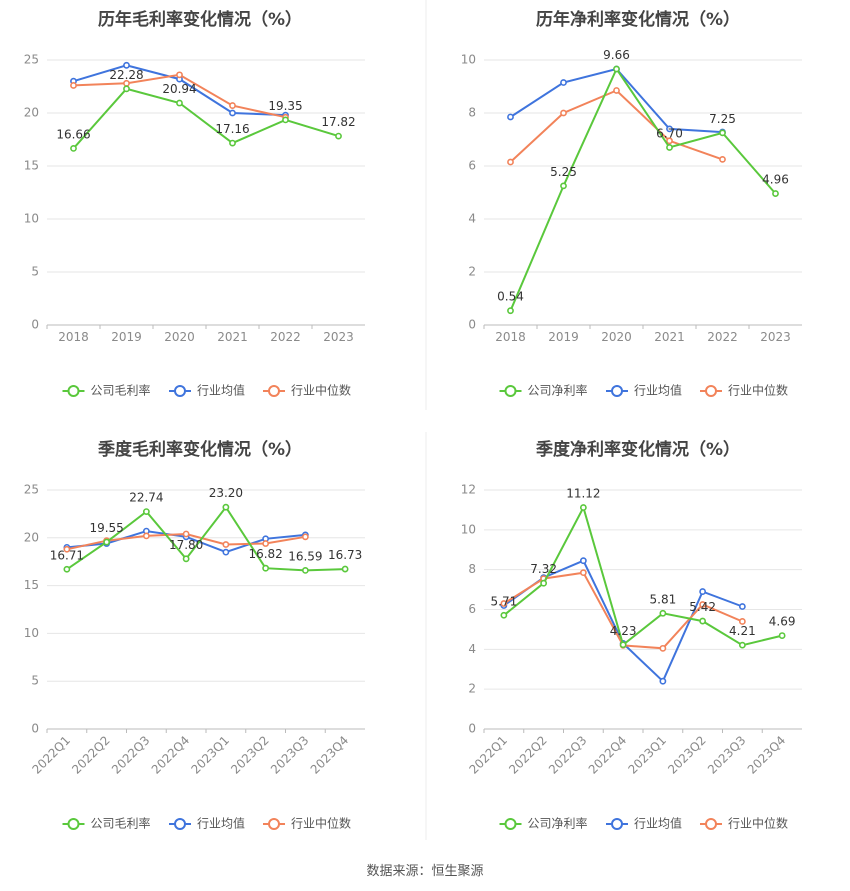 The width and height of the screenshot is (850, 891). What do you see at coordinates (232, 129) in the screenshot?
I see `data-label: 17.16` at bounding box center [232, 129].